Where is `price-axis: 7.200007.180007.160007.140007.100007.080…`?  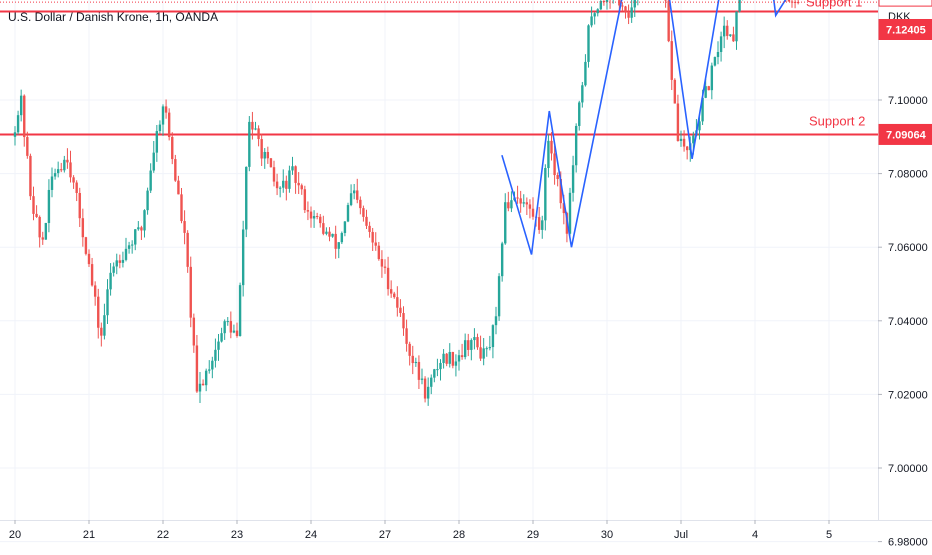
price-axis: 7.200007.180007.160007.140007.100007.080… is located at coordinates (905, 274).